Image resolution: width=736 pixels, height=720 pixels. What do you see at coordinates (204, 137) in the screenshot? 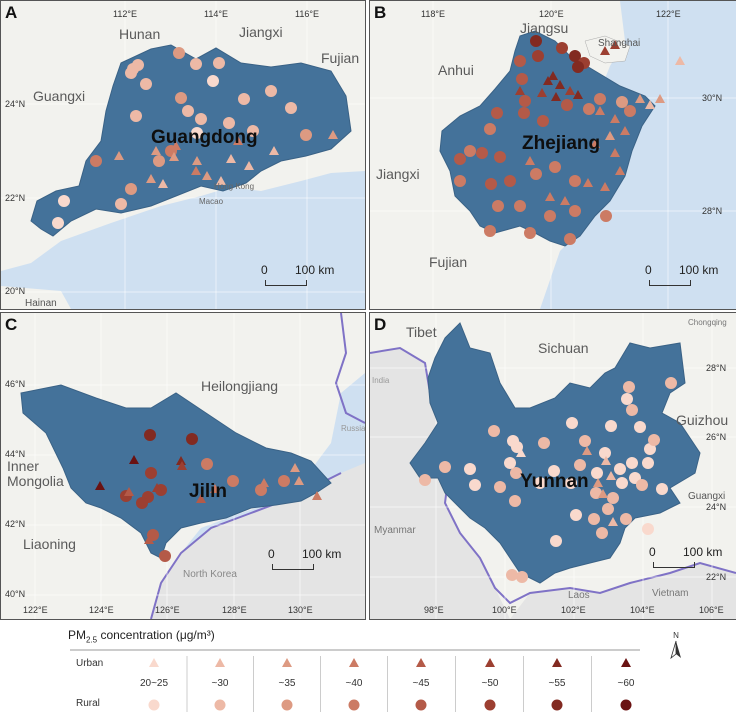
I see `province-label-guangdong: Guangdong` at bounding box center [204, 137].